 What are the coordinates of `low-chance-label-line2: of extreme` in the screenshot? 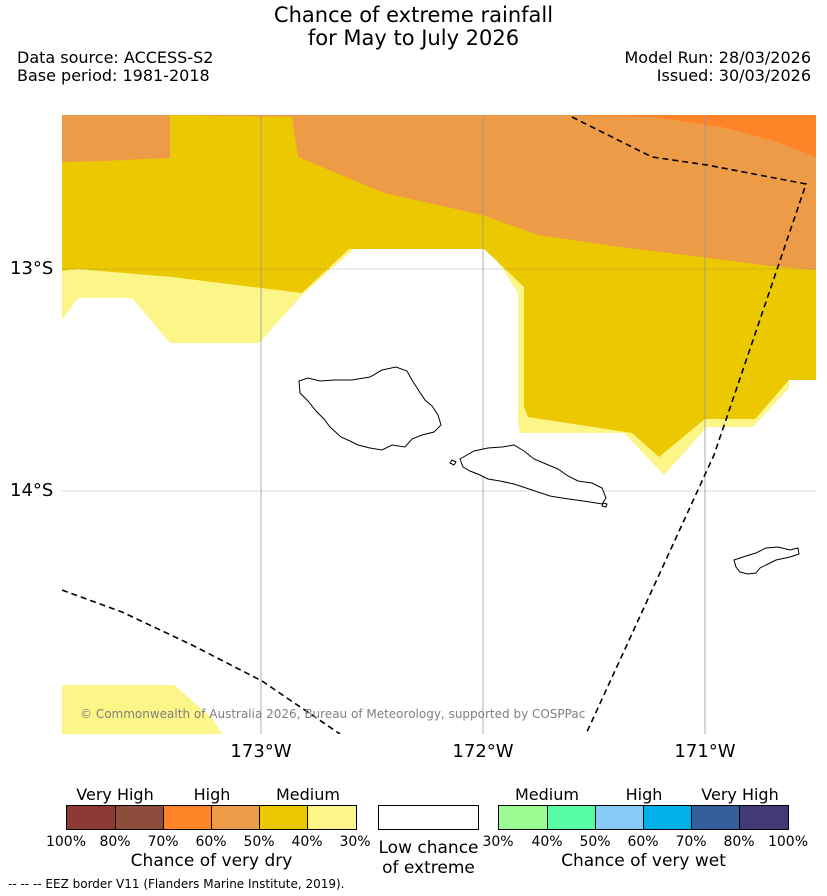 It's located at (428, 868).